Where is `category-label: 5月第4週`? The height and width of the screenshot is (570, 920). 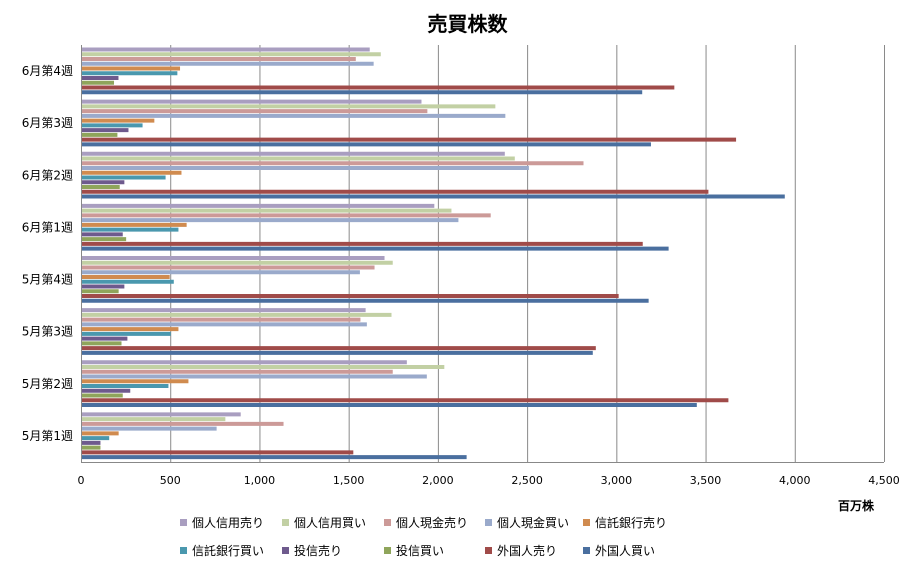
category-label: 5月第4週 is located at coordinates (47, 280).